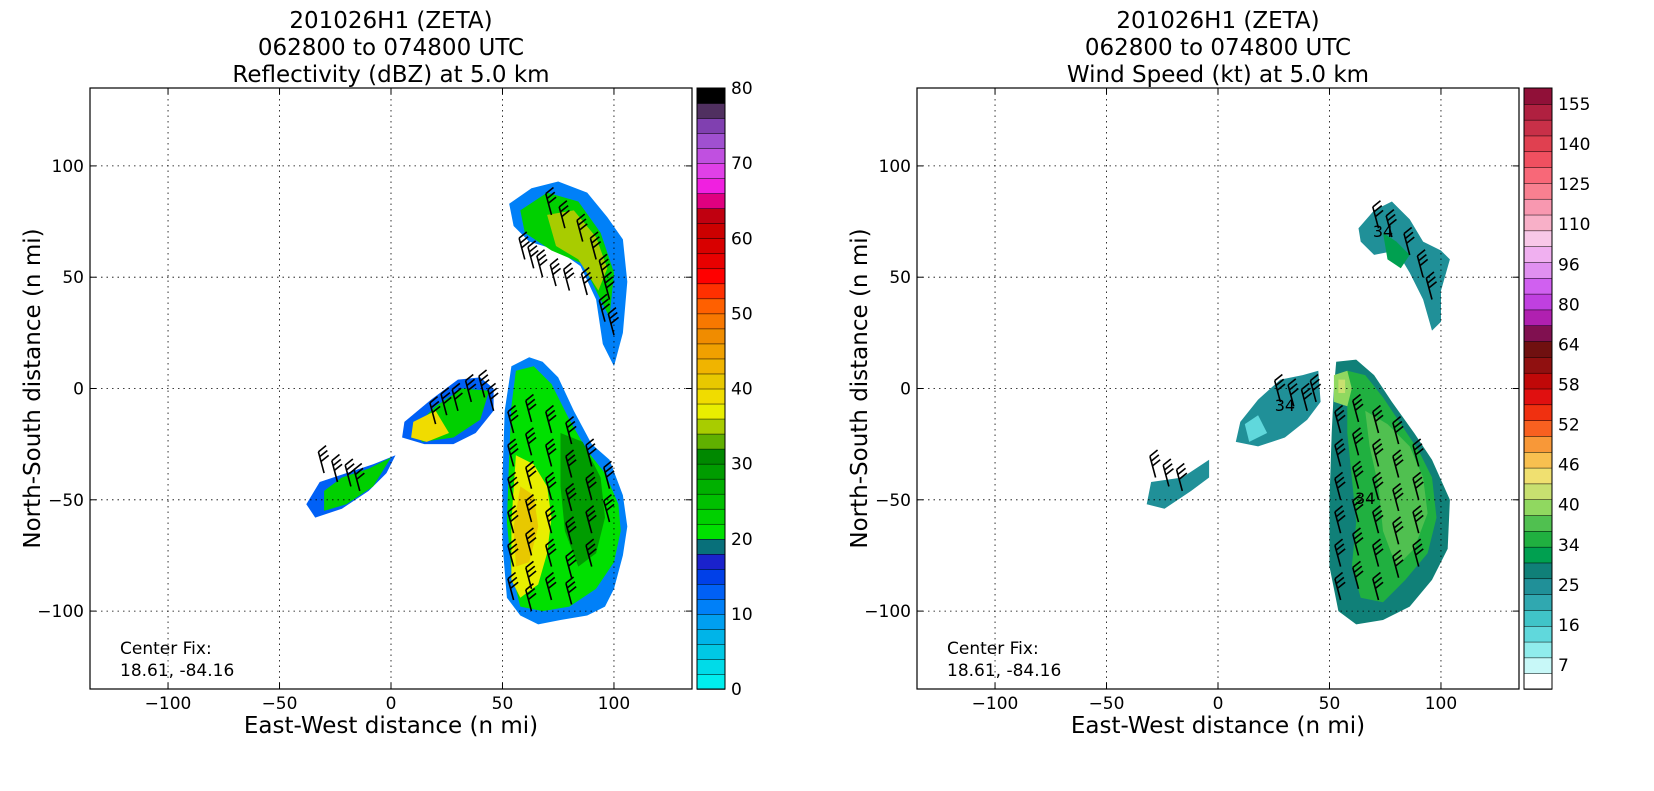  Describe the element at coordinates (73, 278) in the screenshot. I see `y-tick-label: 50` at that location.